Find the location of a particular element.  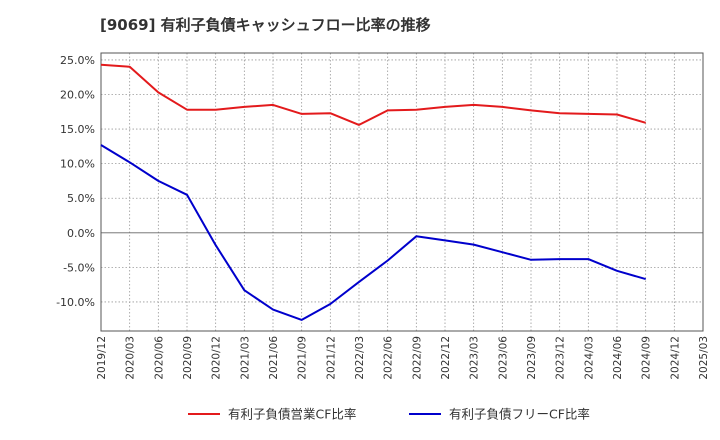

x-tick-label: 2021/03 is located at coordinates (245, 358).